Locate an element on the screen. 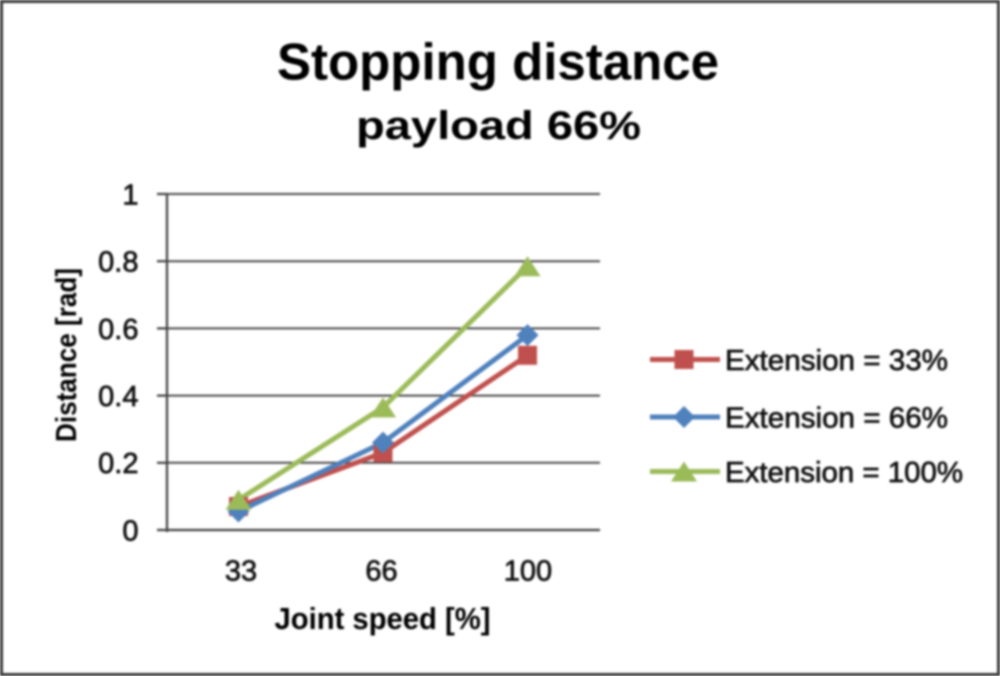 This screenshot has width=1000, height=676. svg-text: 100 is located at coordinates (528, 572).